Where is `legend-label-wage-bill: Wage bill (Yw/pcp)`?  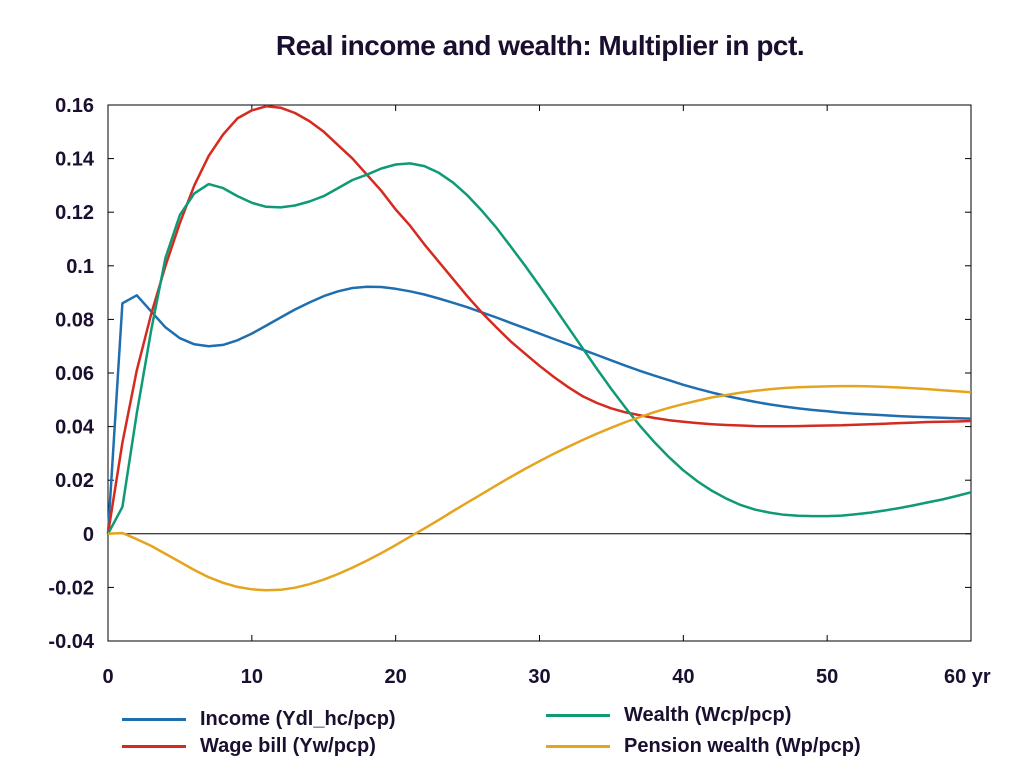
legend-label-wage-bill: Wage bill (Yw/pcp) is located at coordinates (288, 746).